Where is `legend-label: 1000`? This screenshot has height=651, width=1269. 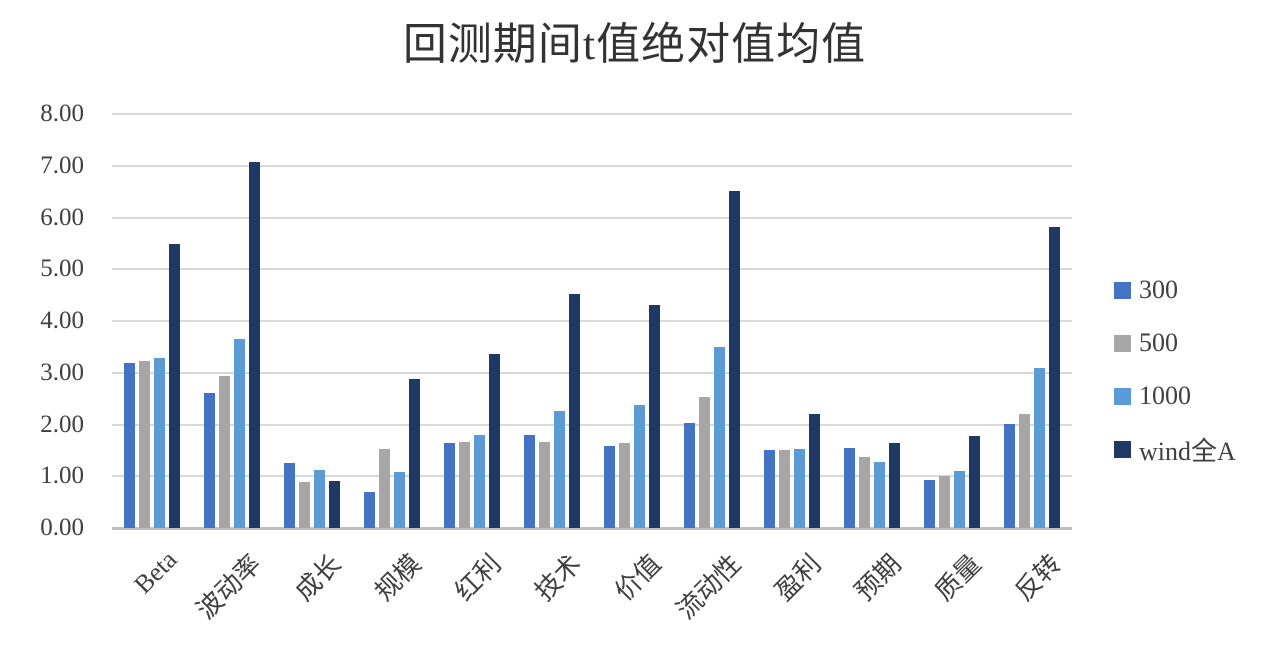
legend-label: 1000 is located at coordinates (1165, 395).